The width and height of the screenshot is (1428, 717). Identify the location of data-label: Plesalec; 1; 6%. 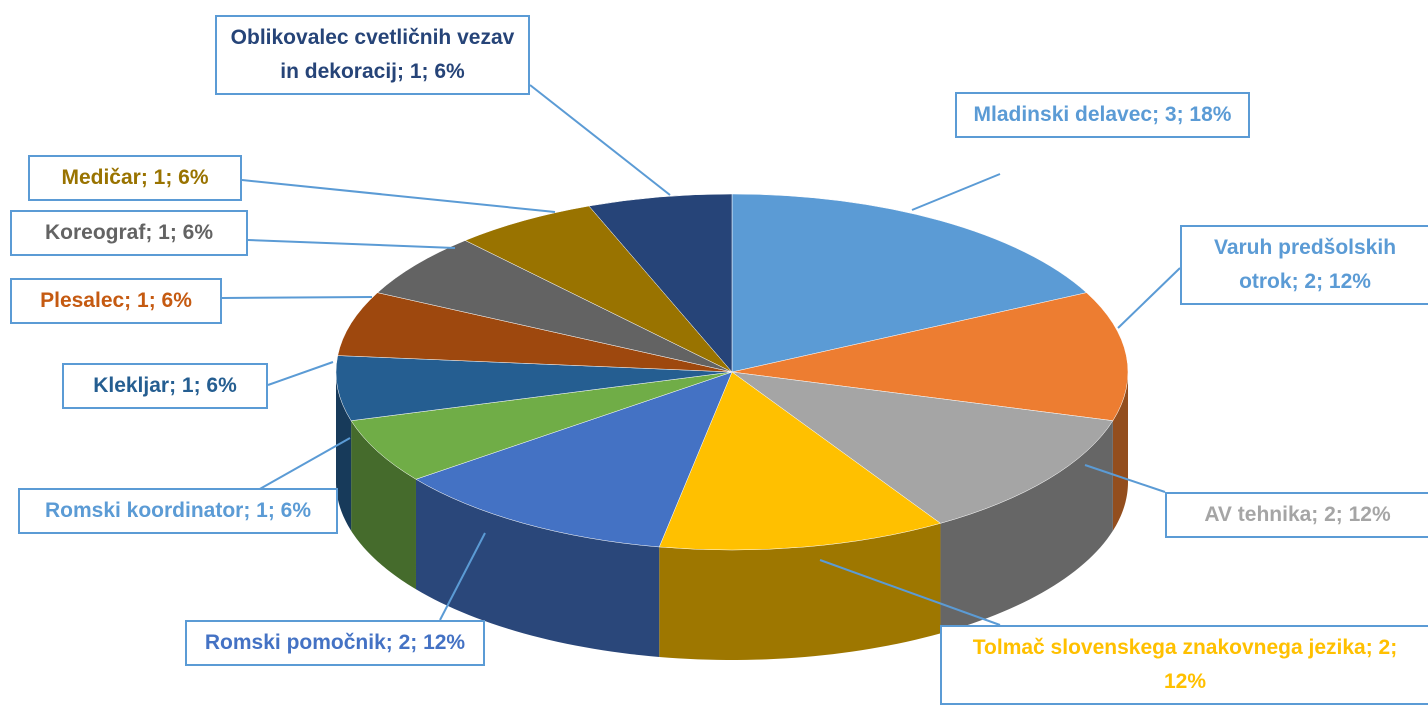
(116, 301).